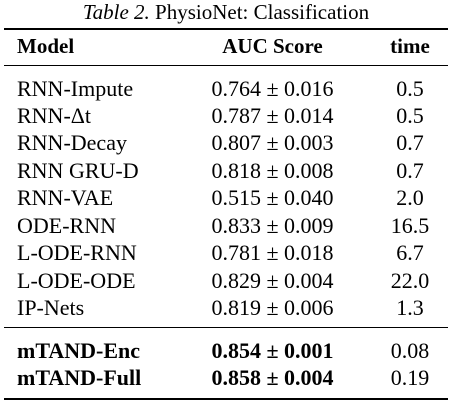  Describe the element at coordinates (272, 46) in the screenshot. I see `header-auc: AUC Score` at that location.